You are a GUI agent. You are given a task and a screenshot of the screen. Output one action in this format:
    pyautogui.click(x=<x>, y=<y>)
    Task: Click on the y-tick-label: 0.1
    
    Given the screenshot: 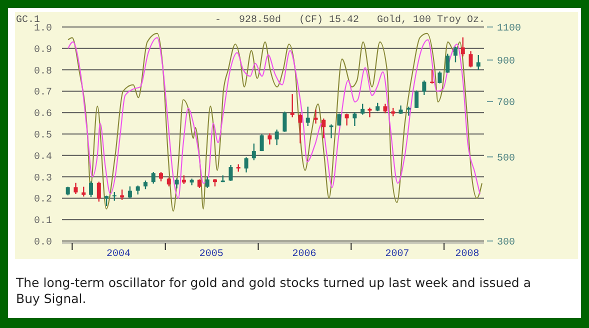 What is the action you would take?
    pyautogui.click(x=43, y=222)
    